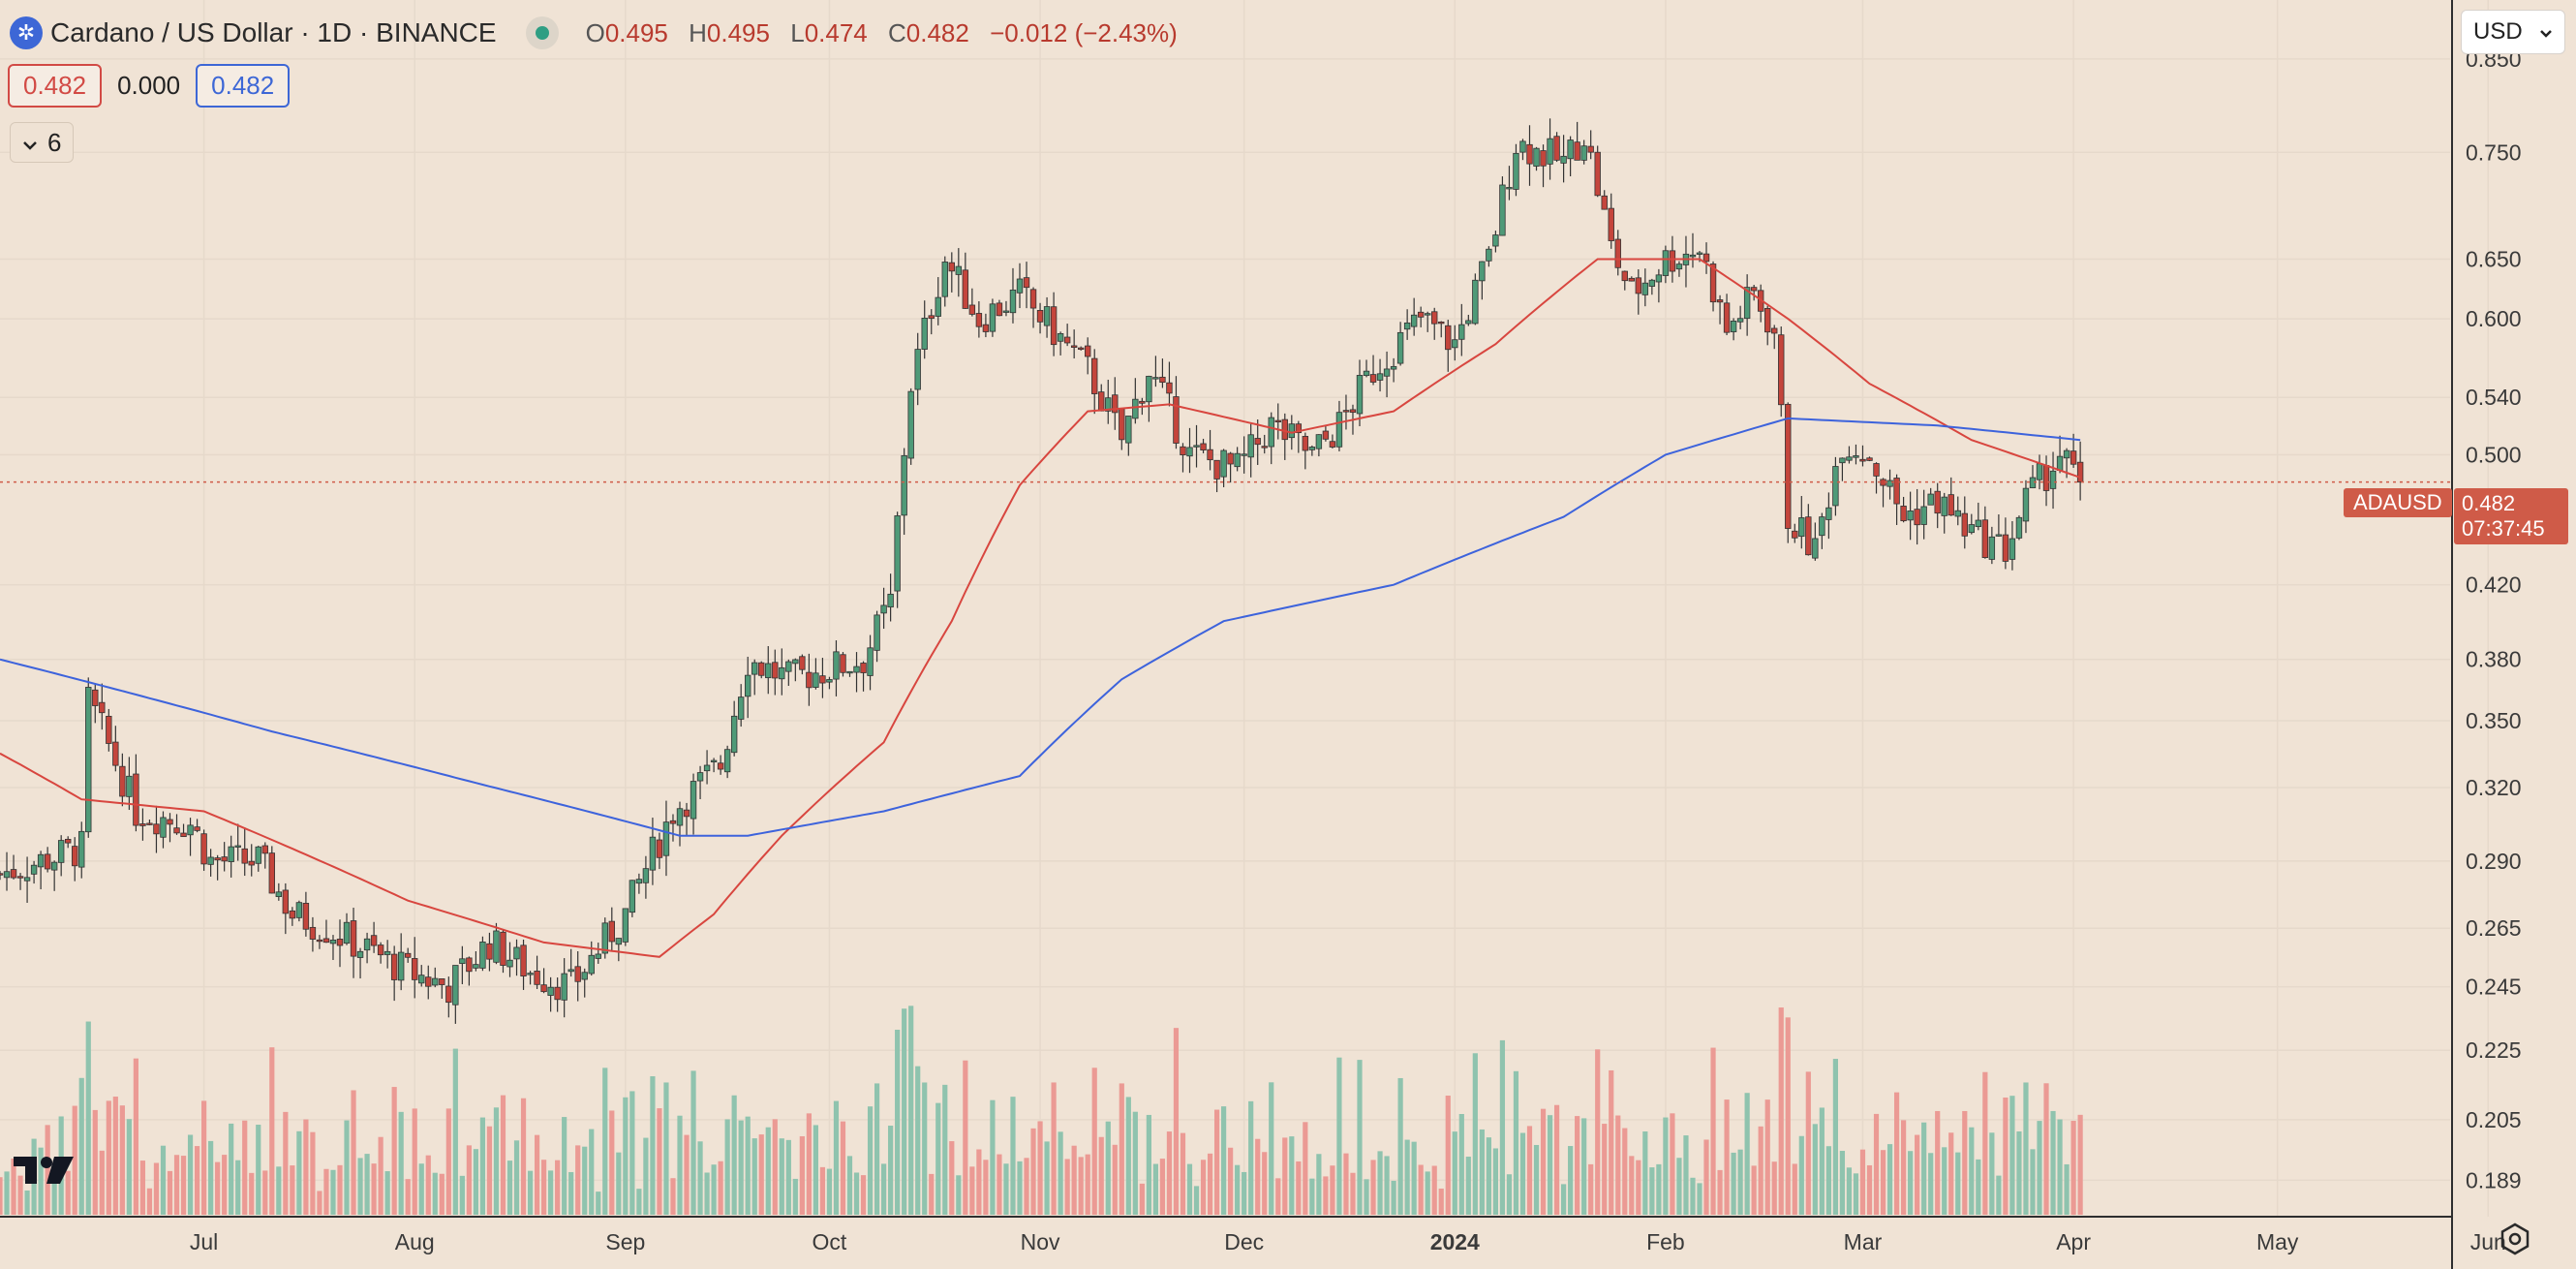  What do you see at coordinates (2515, 1241) in the screenshot?
I see `chart-settings-icon` at bounding box center [2515, 1241].